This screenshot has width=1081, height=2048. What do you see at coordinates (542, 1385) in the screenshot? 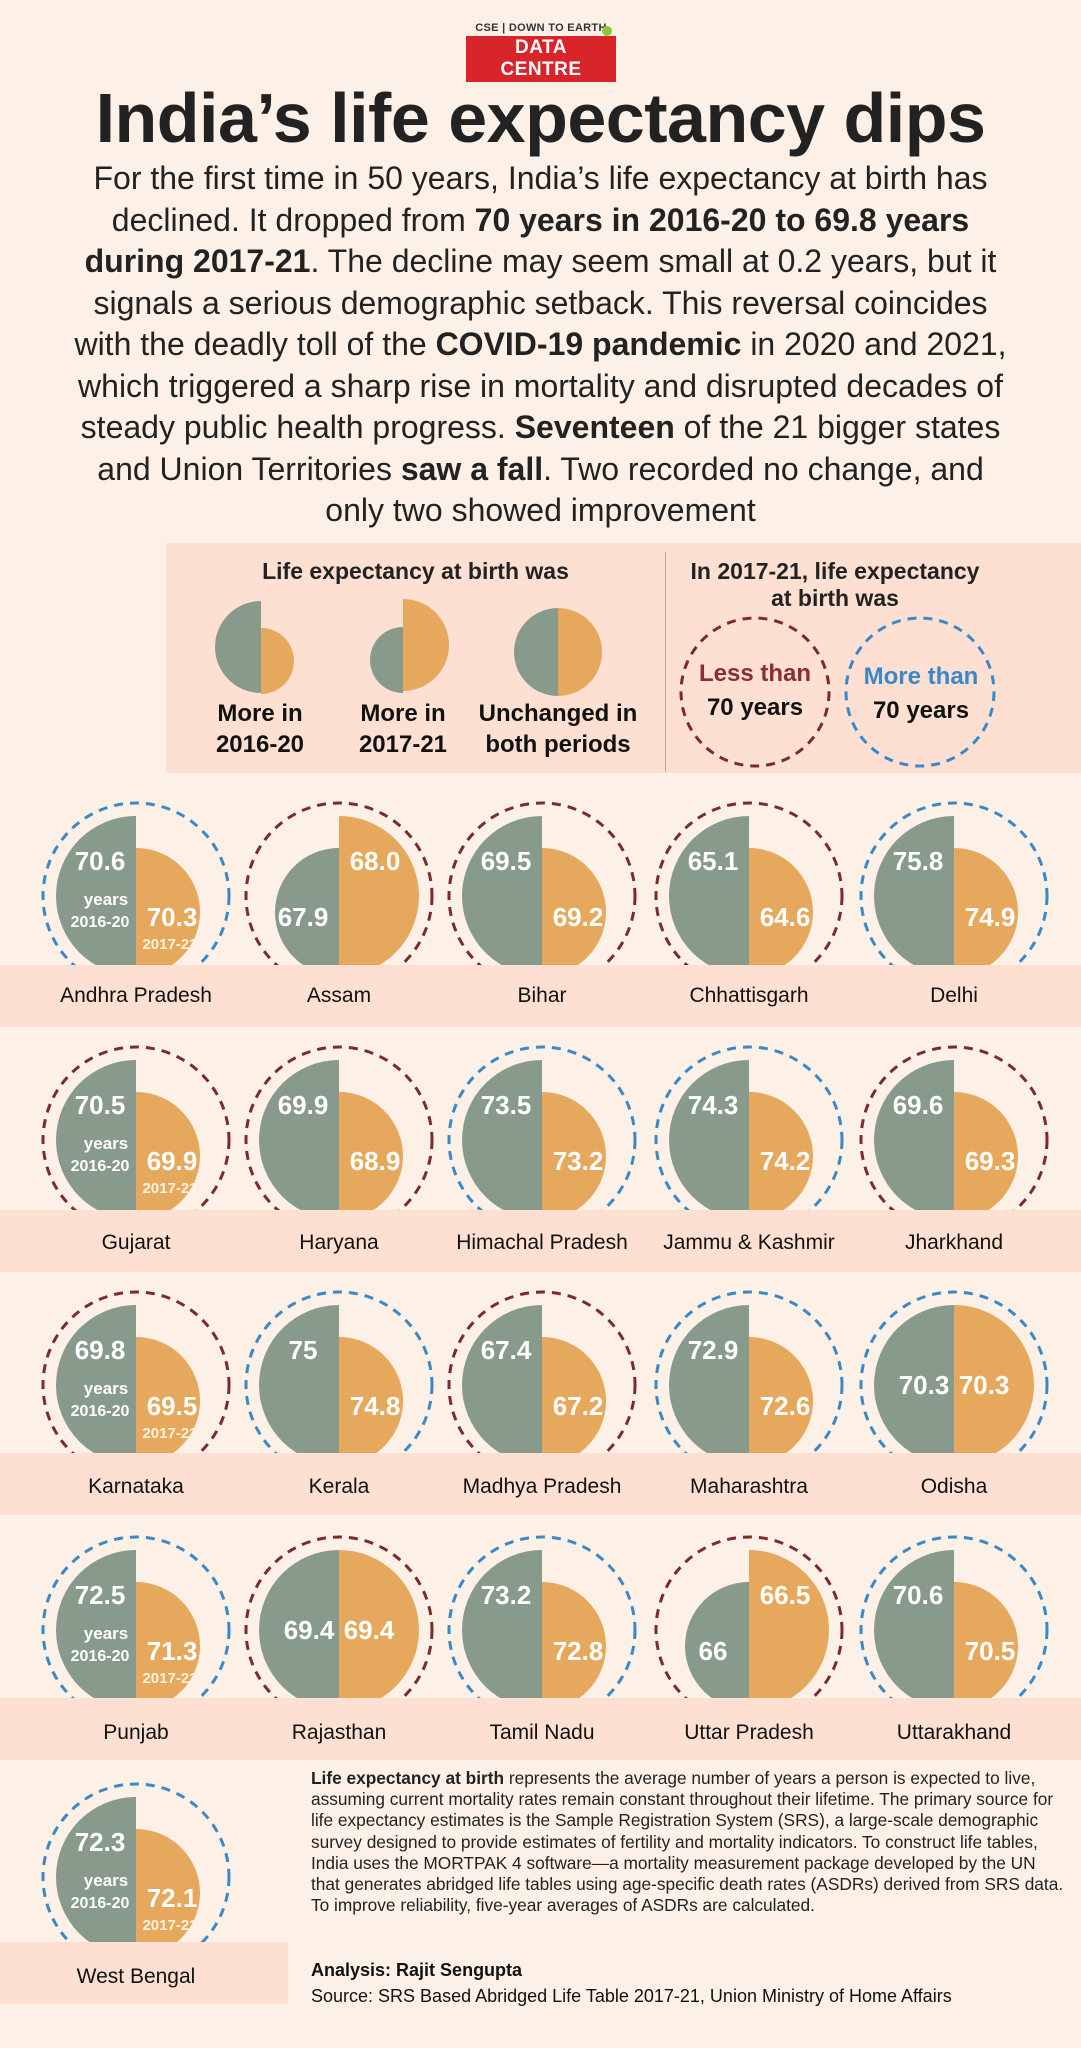
I see `state-pie-madhya-pradesh: 67.4 67.2` at bounding box center [542, 1385].